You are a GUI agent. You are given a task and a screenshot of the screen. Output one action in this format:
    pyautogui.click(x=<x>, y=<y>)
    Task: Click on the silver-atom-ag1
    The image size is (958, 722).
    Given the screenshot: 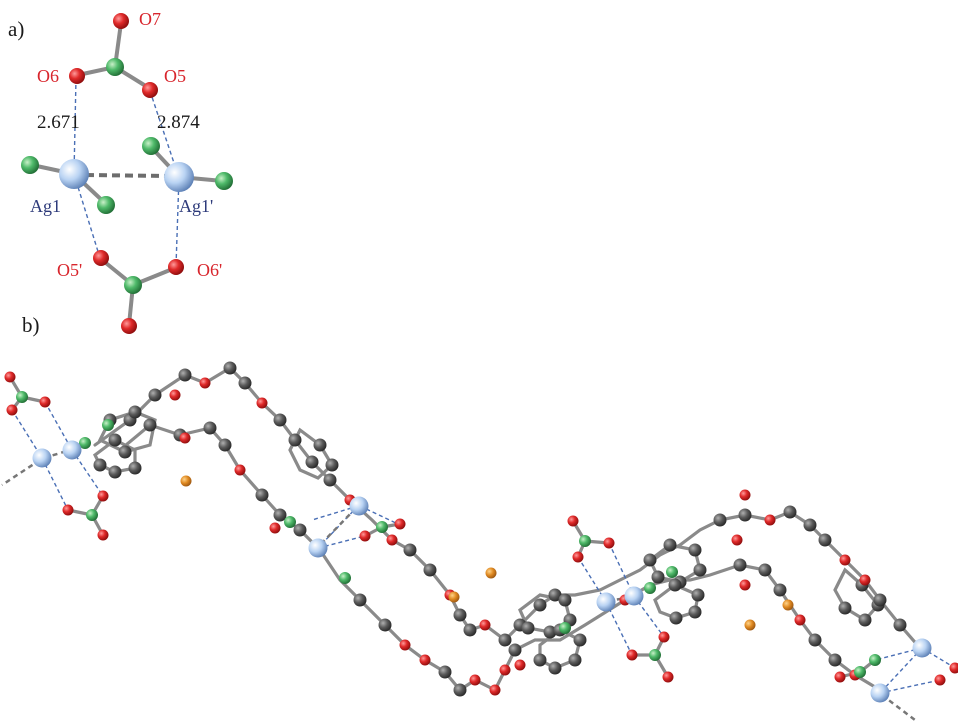 What is the action you would take?
    pyautogui.click(x=74, y=174)
    